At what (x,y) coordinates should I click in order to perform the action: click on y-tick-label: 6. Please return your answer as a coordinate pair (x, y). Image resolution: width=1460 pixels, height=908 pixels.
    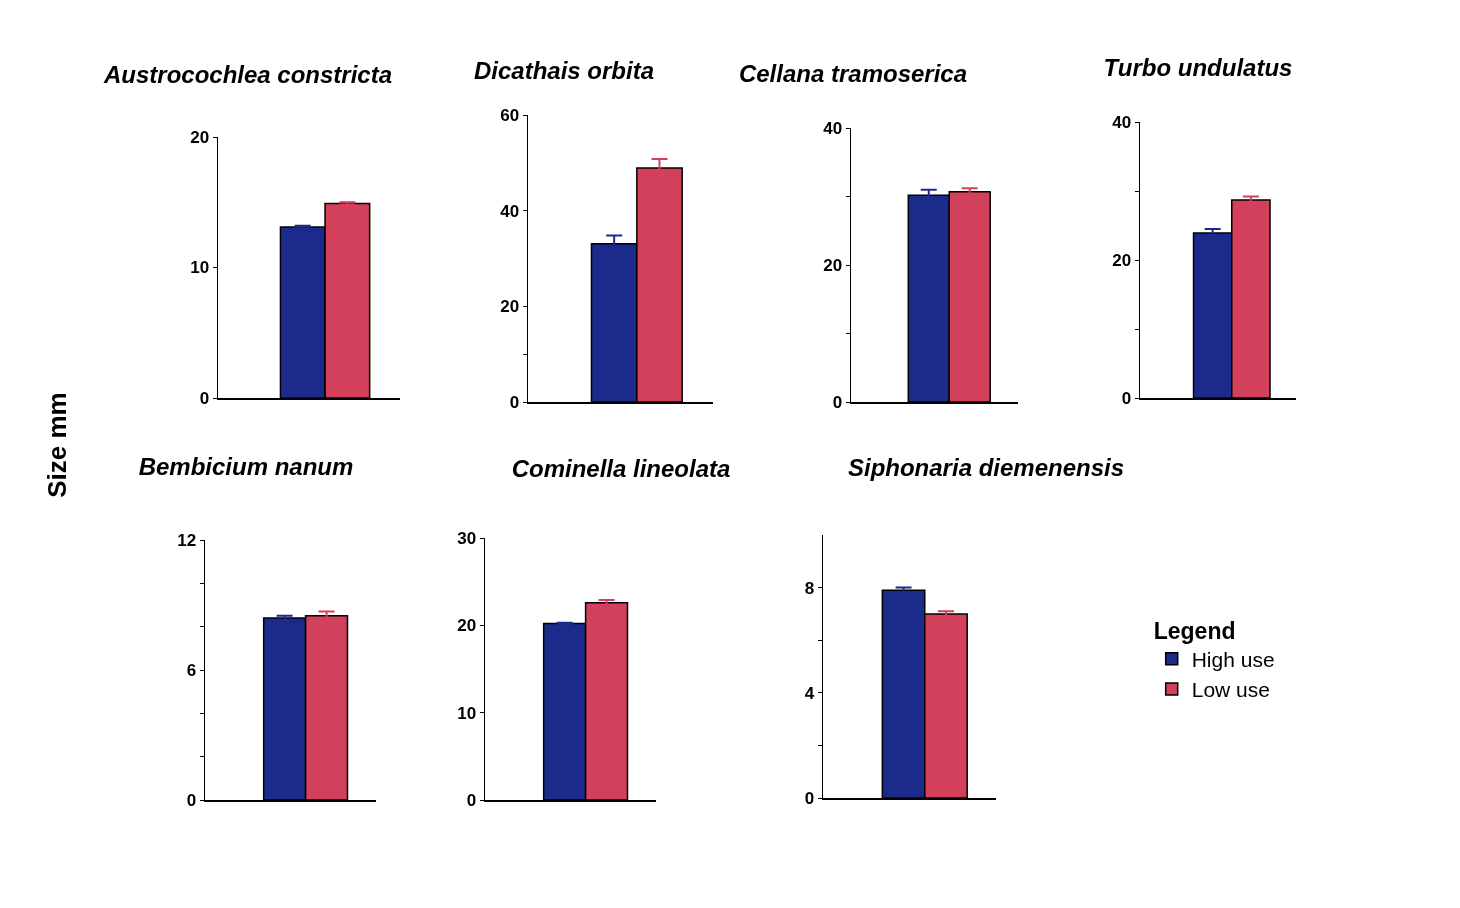
    Looking at the image, I should click on (191, 670).